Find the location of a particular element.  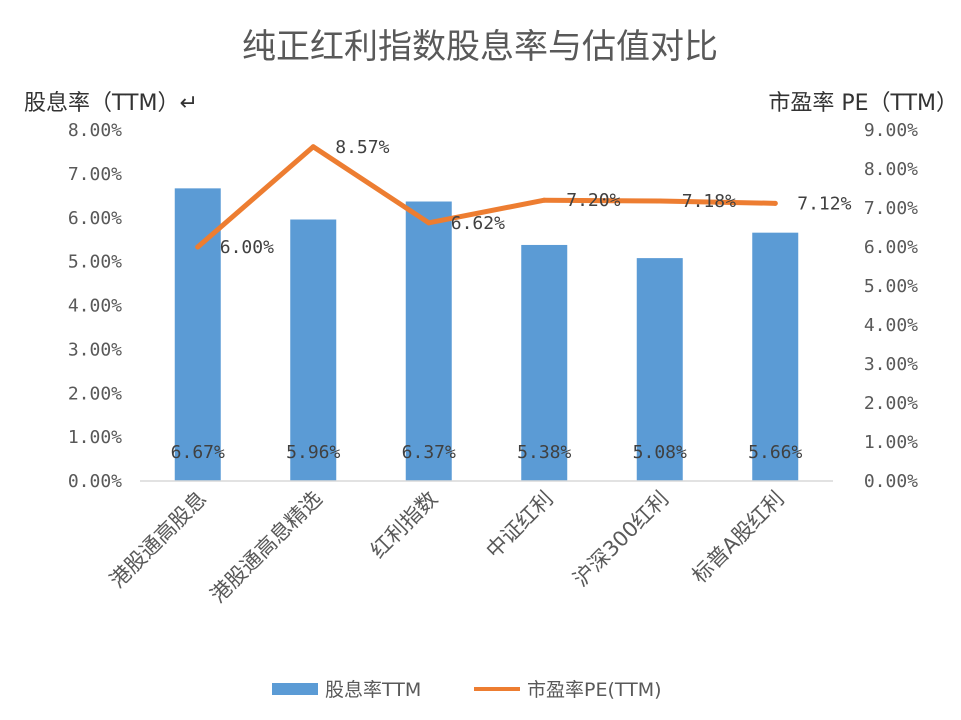

bar-data-label: 6.37% is located at coordinates (429, 452).